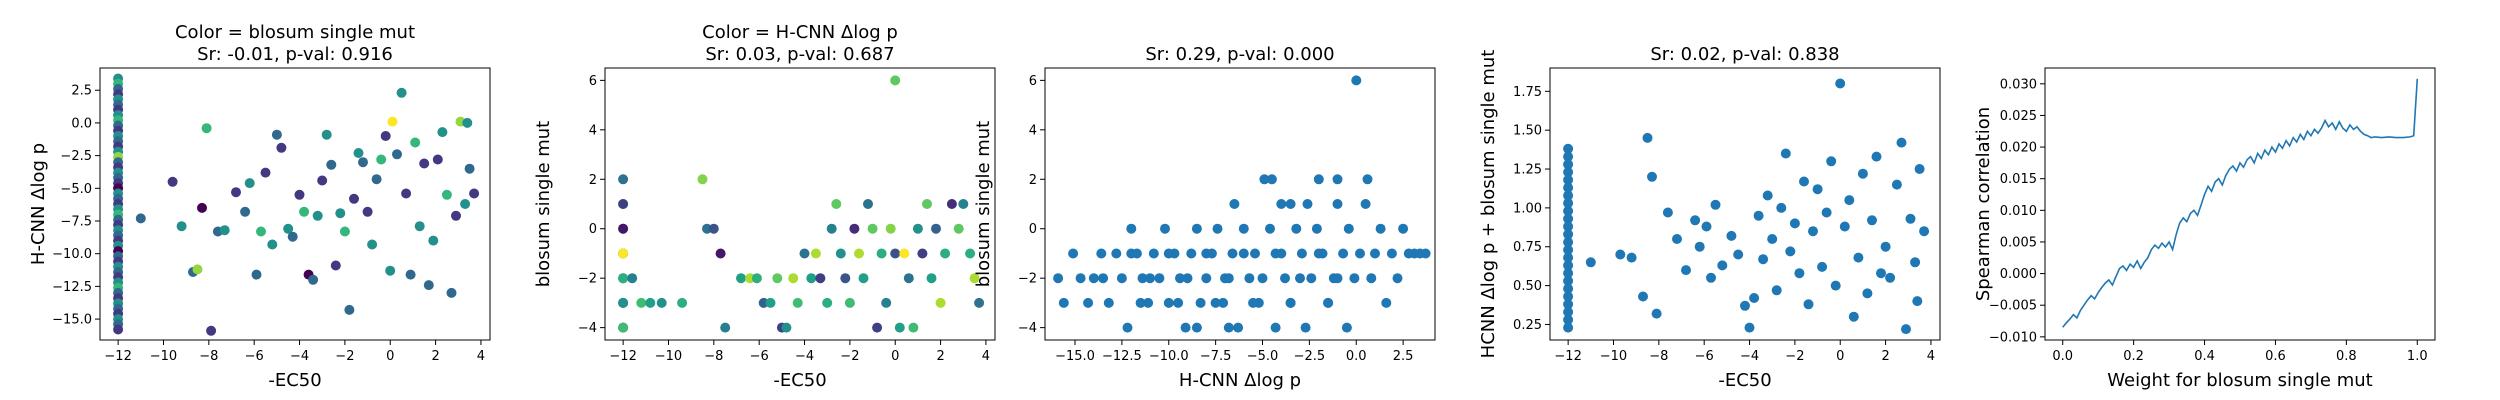 This screenshot has width=2500, height=400. I want to click on y-tick-label: −0.005, so click(2013, 306).